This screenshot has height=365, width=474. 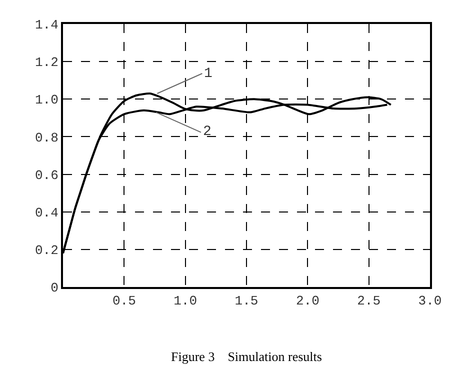 What do you see at coordinates (46, 25) in the screenshot?
I see `y-tick-label: 1.4` at bounding box center [46, 25].